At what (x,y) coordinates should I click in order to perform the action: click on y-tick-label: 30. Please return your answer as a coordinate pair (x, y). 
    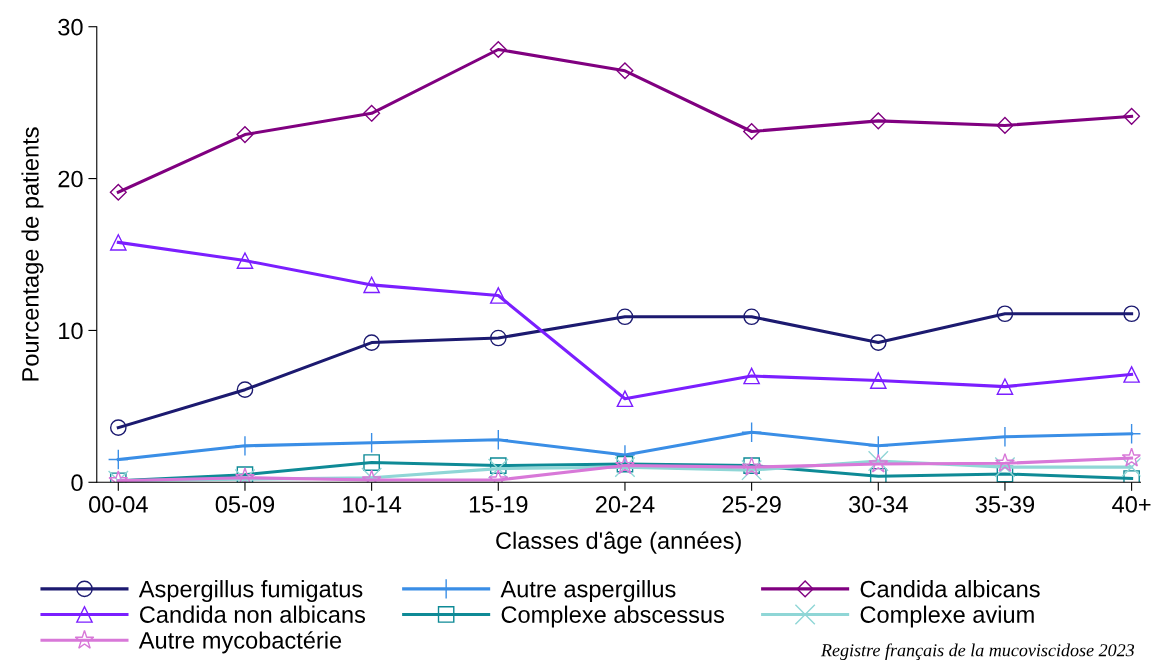
    Looking at the image, I should click on (70, 27).